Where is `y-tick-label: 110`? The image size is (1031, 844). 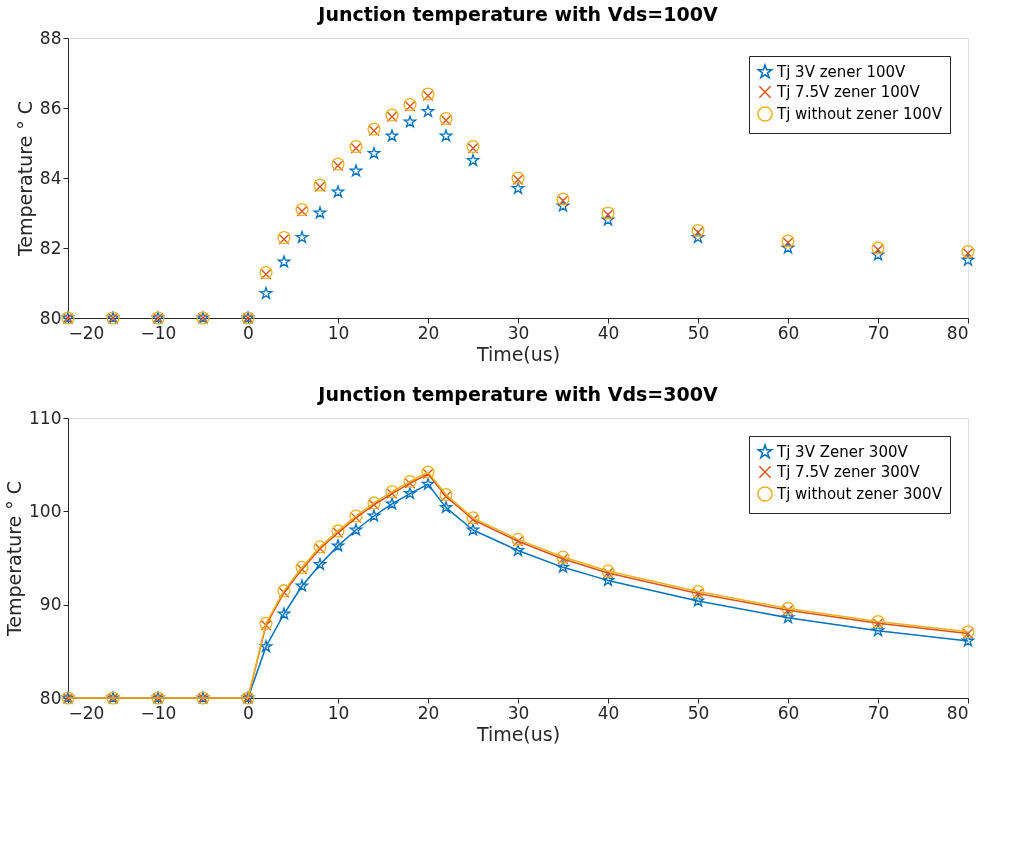
y-tick-label: 110 is located at coordinates (45, 417).